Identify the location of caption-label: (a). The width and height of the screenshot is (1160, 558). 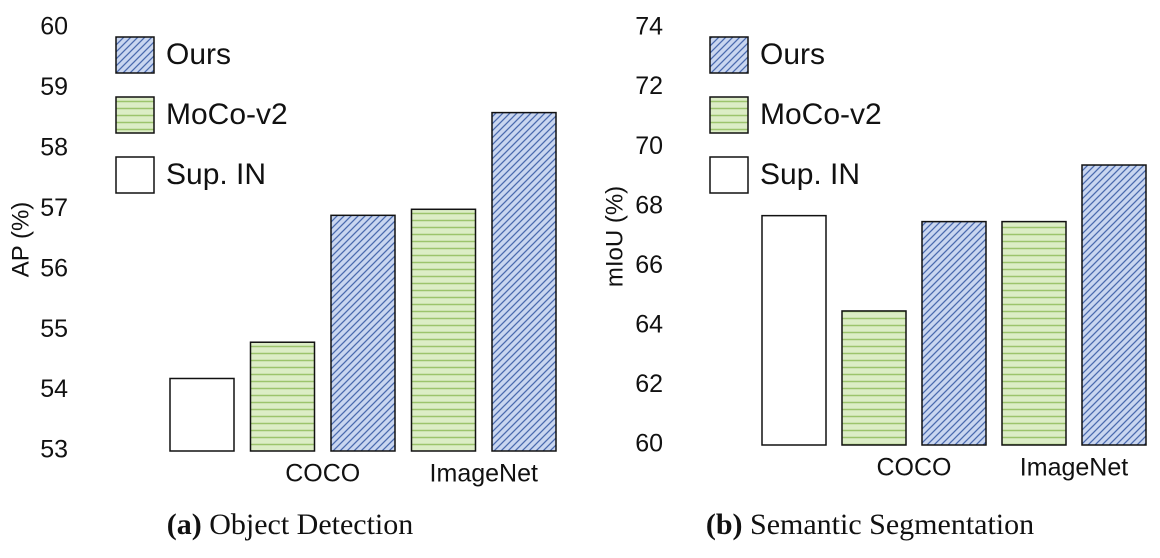
(184, 524).